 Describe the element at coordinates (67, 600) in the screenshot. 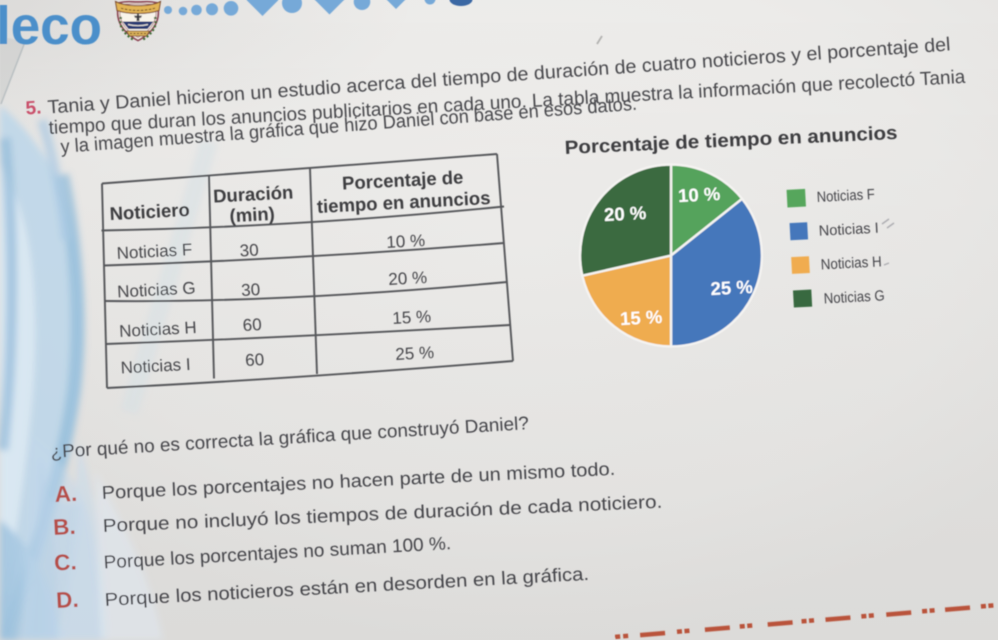

I see `svg-text: D.` at that location.